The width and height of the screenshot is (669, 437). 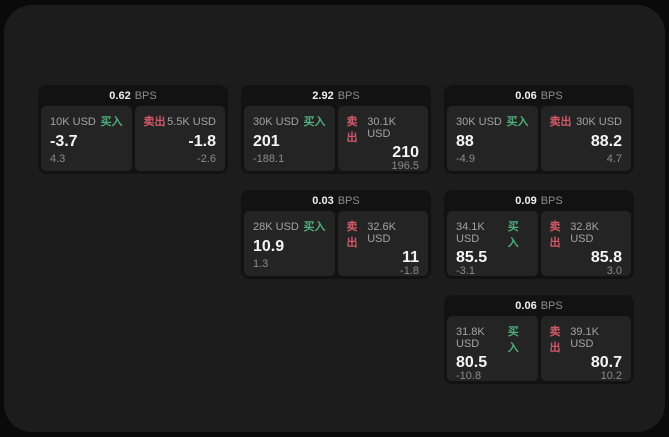 I want to click on buy-price: 10.9, so click(x=269, y=246).